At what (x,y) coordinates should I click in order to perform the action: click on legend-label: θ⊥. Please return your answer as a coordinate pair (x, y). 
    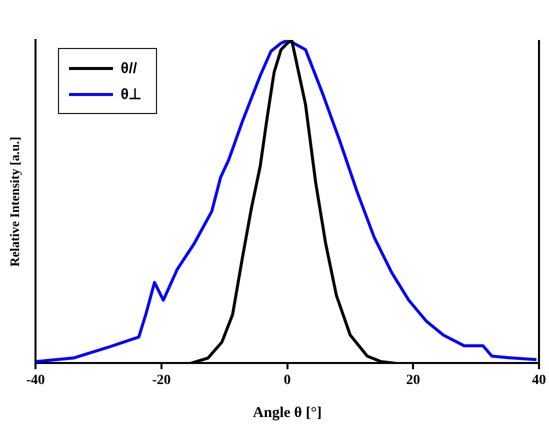
    Looking at the image, I should click on (131, 94).